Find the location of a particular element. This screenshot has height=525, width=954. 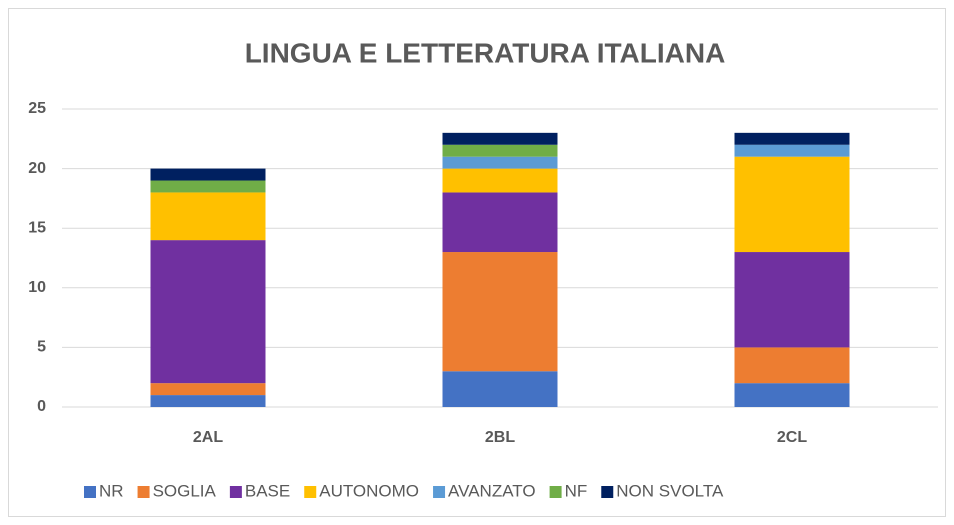

legend-label: SOGLIA is located at coordinates (185, 490).